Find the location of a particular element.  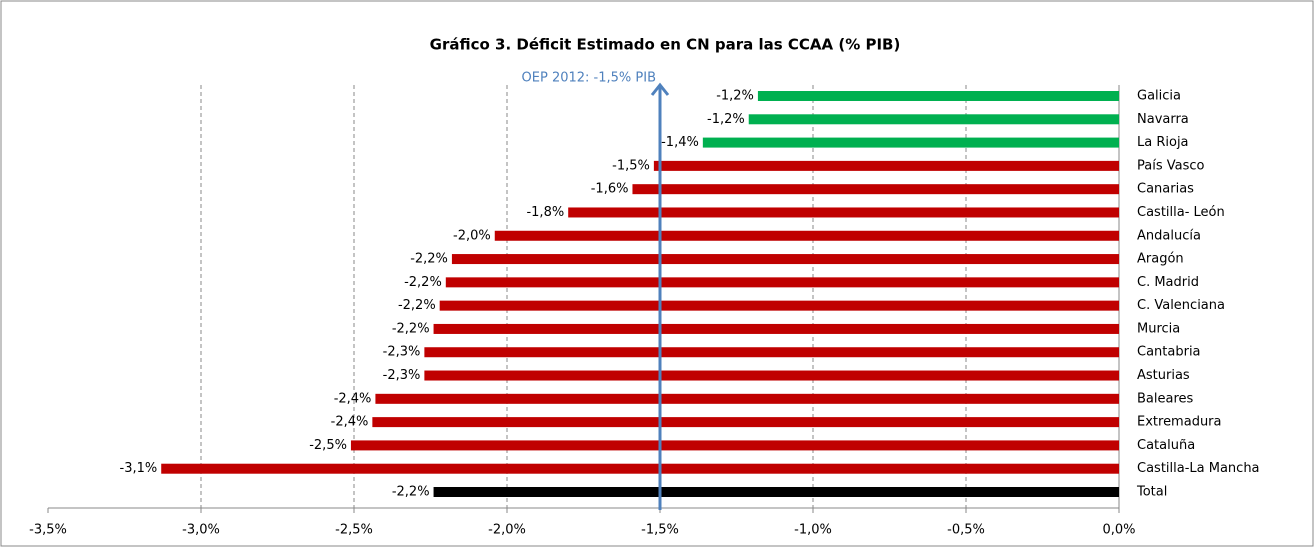

data-label: -1,8% is located at coordinates (545, 212).